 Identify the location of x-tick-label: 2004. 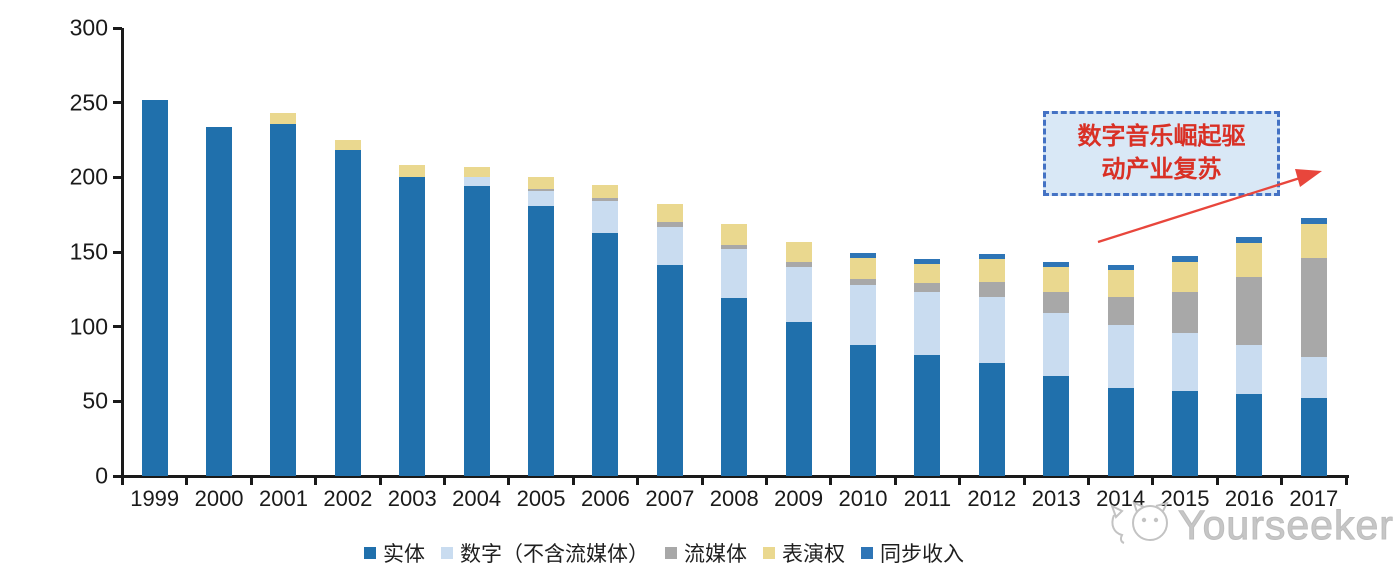
(477, 498).